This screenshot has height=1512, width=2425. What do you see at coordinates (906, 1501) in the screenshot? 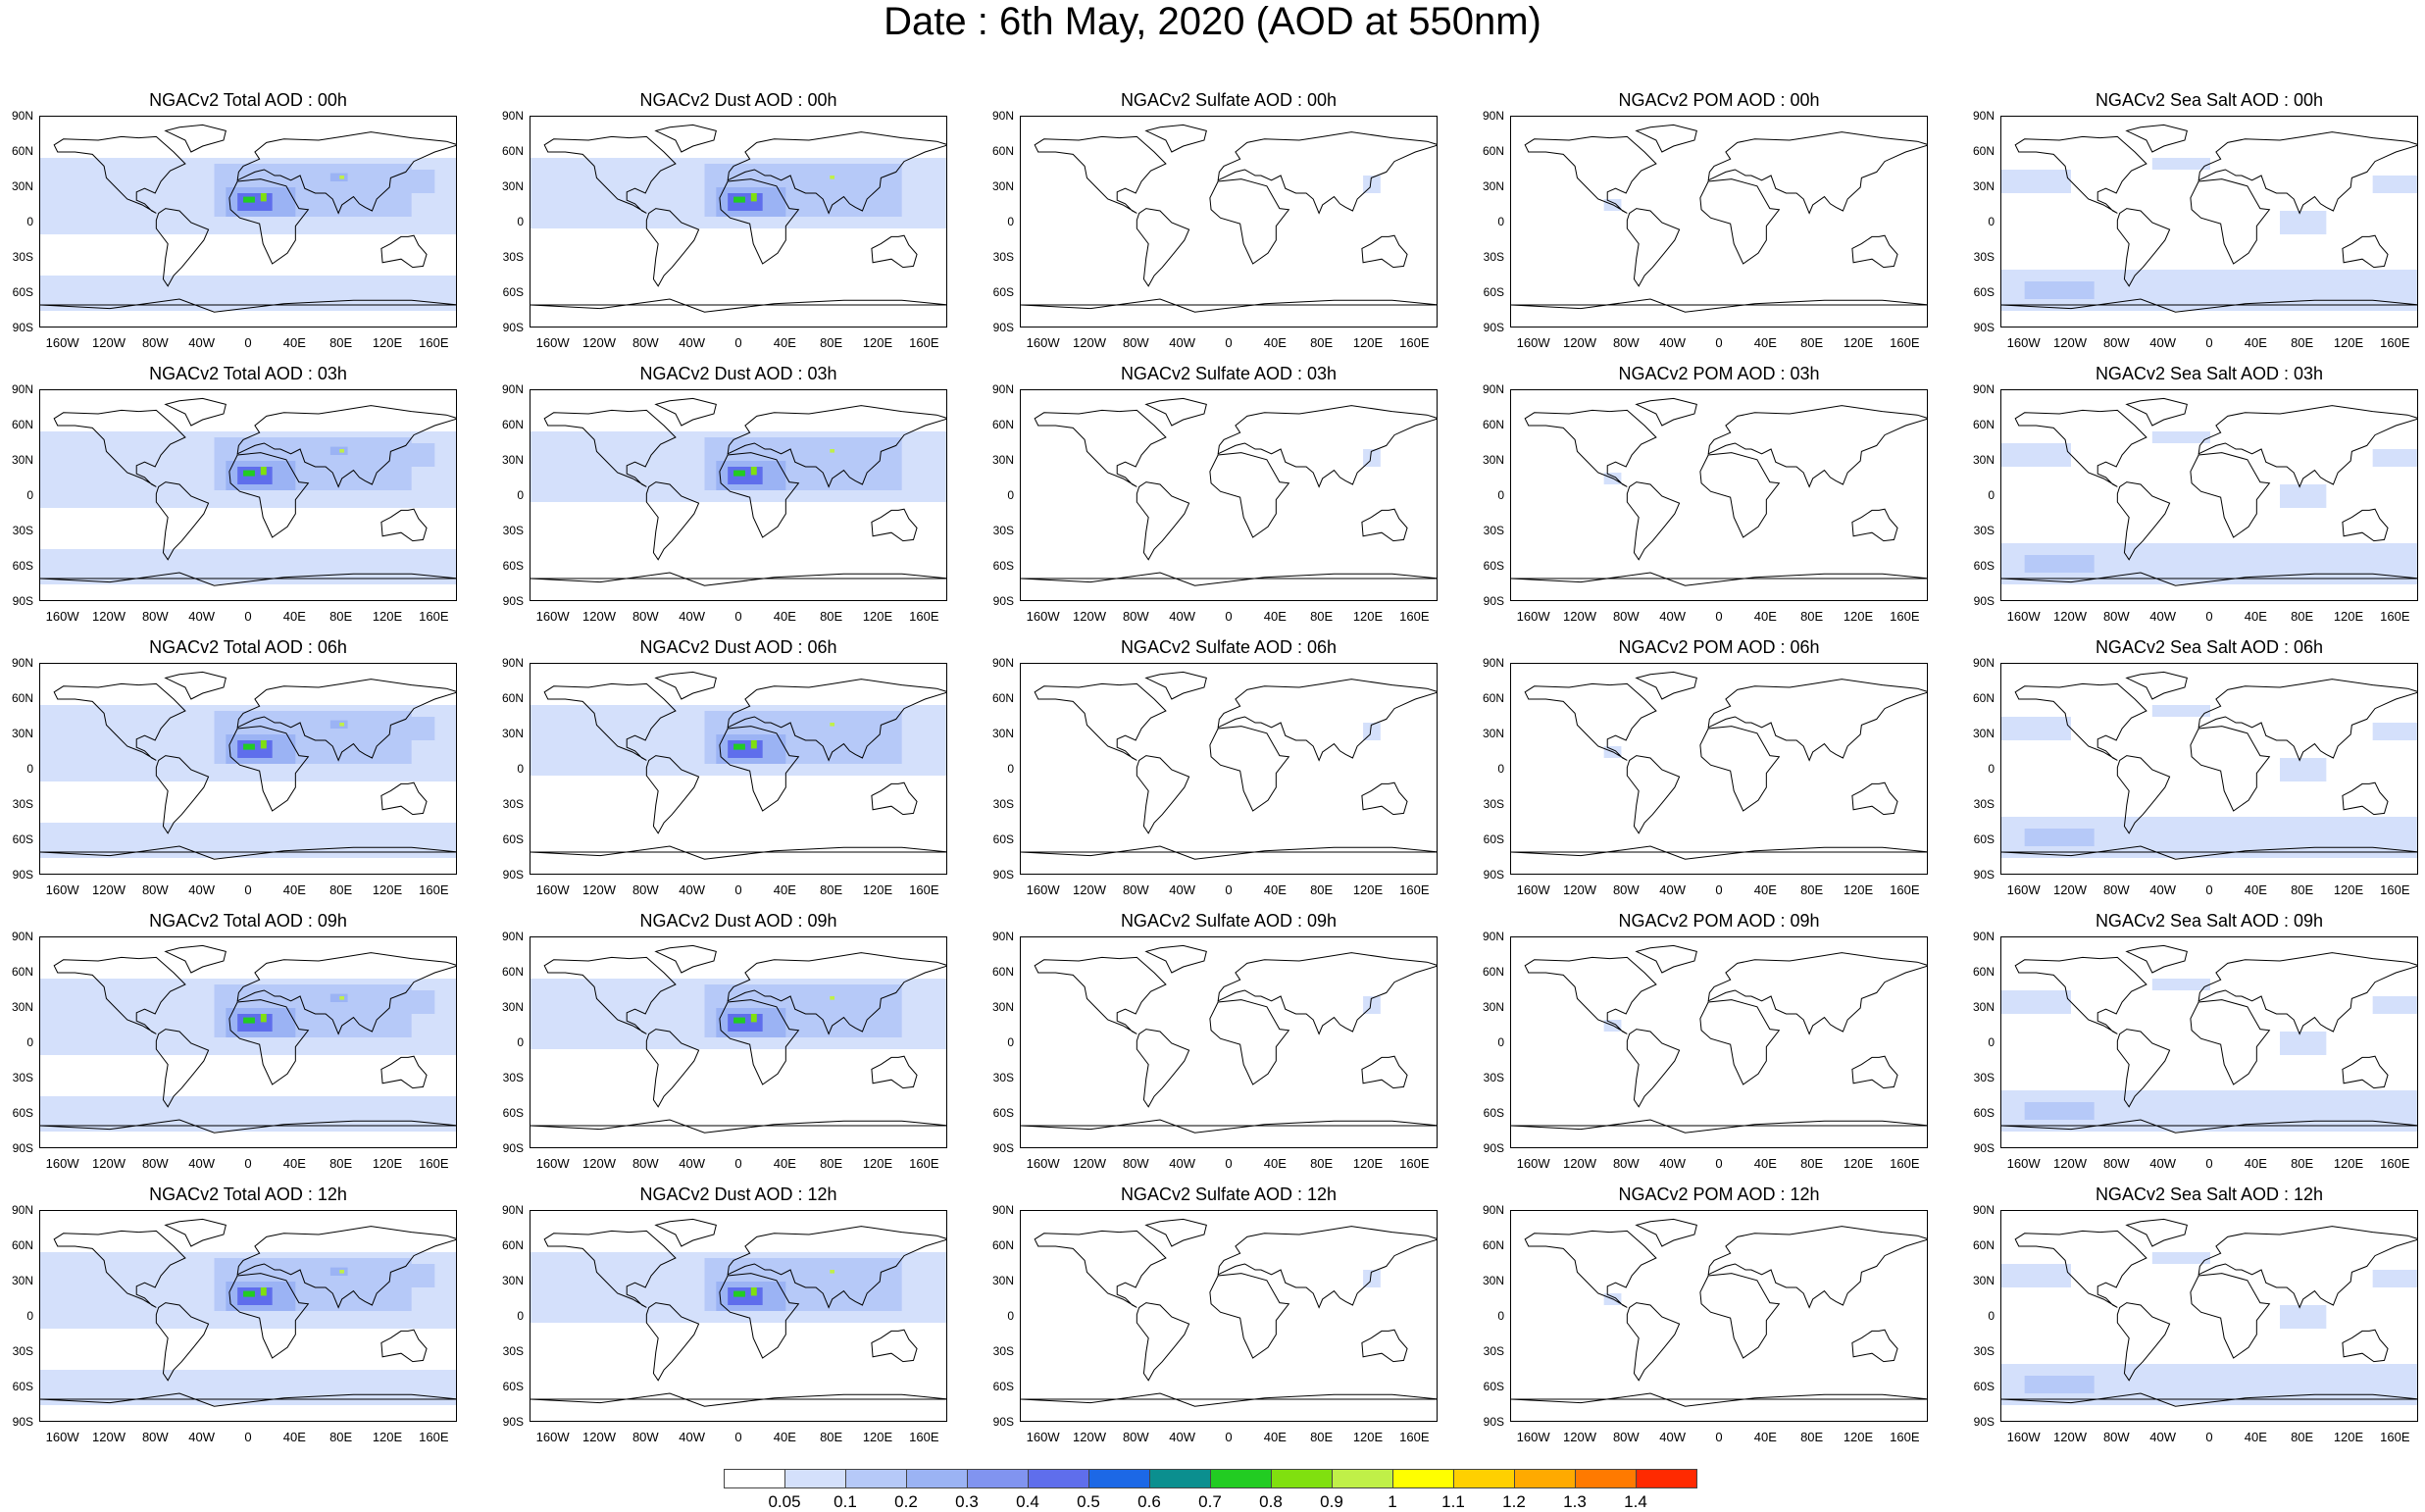
I see `colorbar-label: 0.2` at bounding box center [906, 1501].